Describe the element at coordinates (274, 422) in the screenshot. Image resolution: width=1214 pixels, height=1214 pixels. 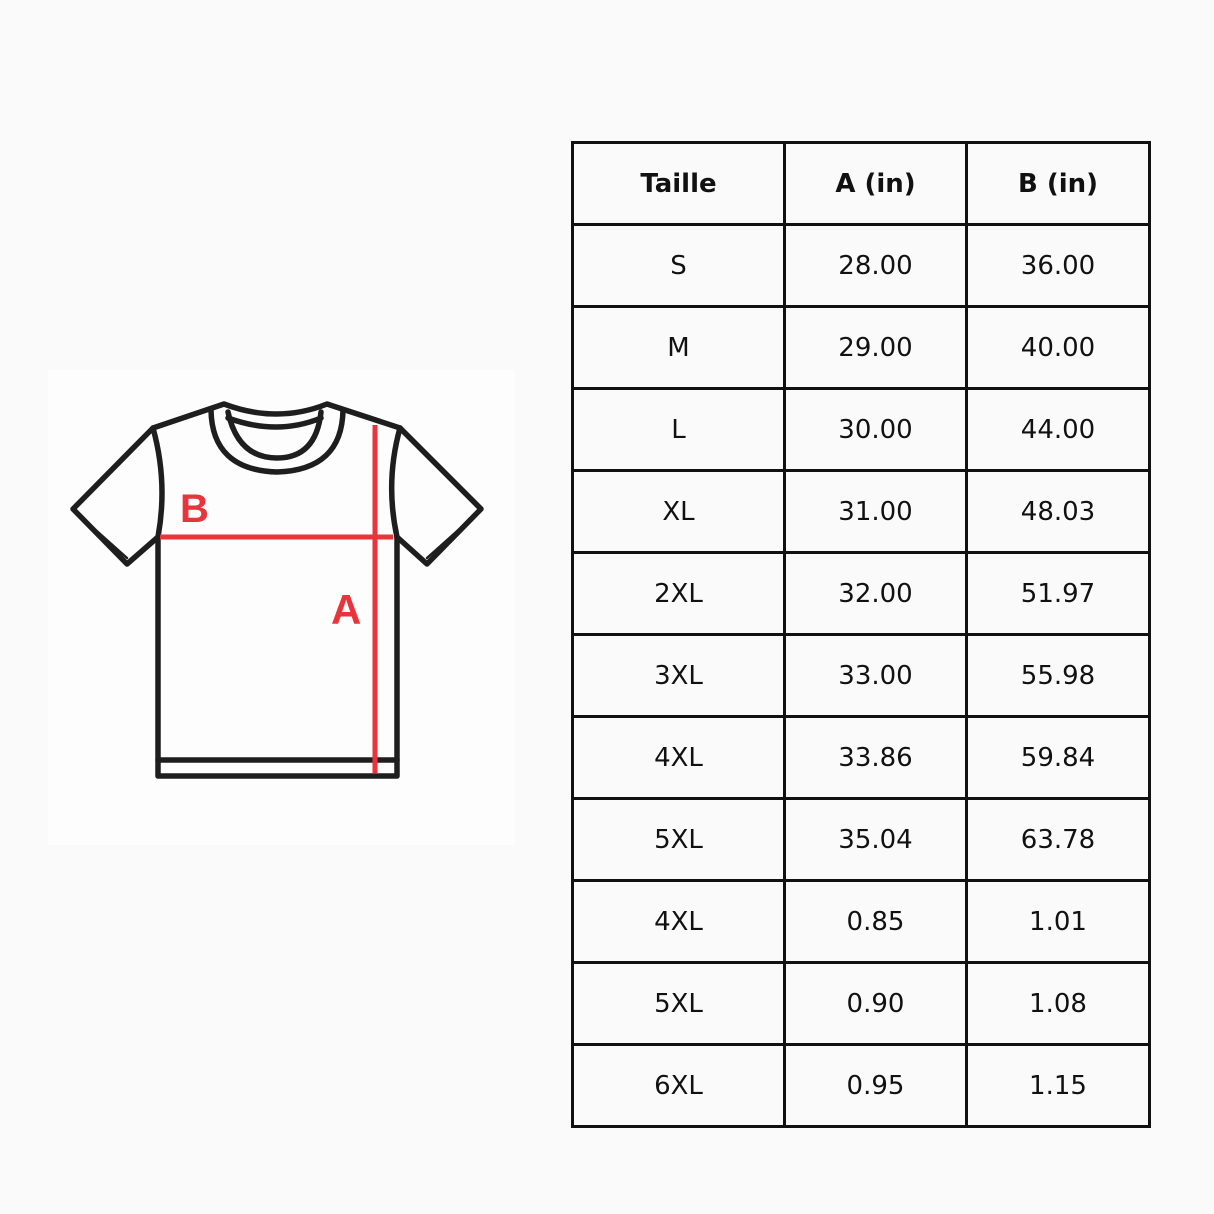
I see `tshirt-collar-band` at that location.